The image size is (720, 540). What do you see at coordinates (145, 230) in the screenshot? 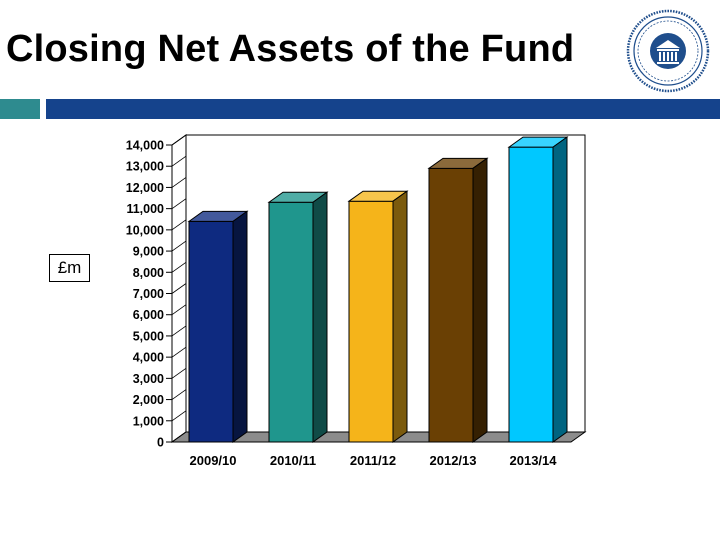
I see `y-tick-label: 10,000` at bounding box center [145, 230].